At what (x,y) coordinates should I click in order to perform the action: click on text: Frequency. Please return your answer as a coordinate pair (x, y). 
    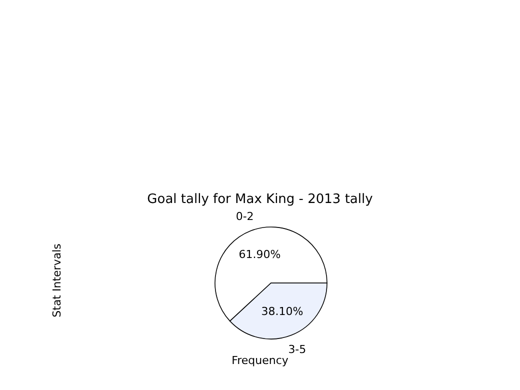
    Looking at the image, I should click on (260, 360).